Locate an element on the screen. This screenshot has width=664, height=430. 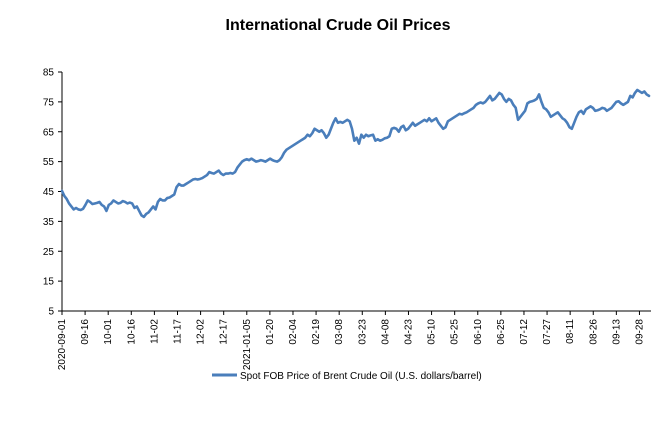
x-tick-label: 01-20 is located at coordinates (270, 332).